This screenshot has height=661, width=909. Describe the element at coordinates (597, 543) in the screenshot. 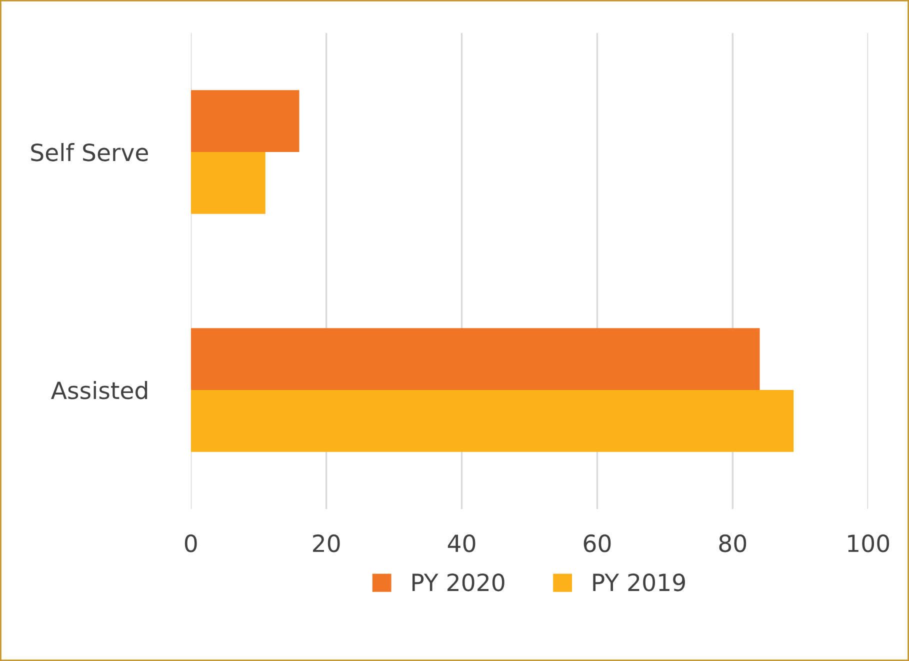

I see `x-tick-label: 60` at that location.